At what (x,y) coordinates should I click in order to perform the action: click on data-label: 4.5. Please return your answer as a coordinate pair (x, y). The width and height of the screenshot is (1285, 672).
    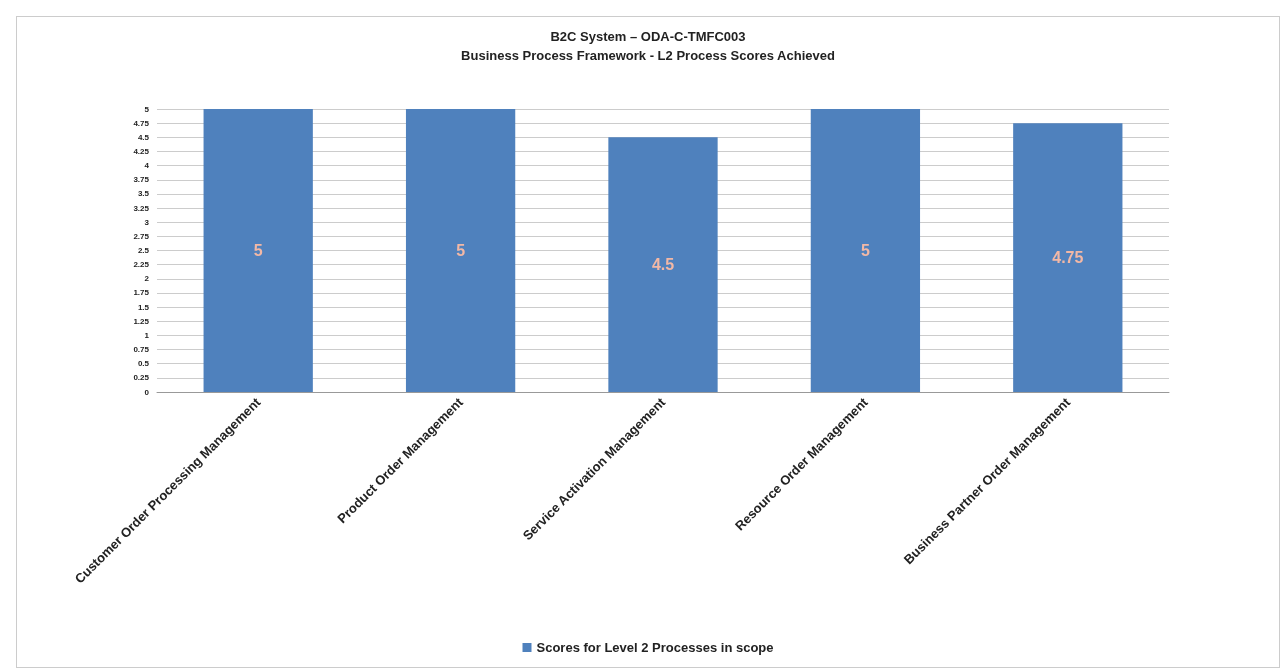
    Looking at the image, I should click on (663, 265).